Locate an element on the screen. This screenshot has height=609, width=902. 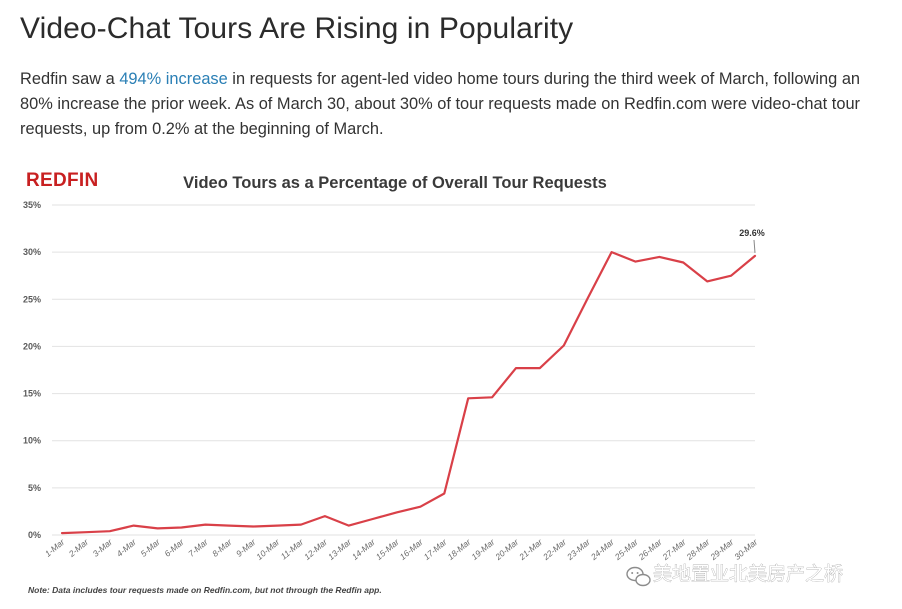
x-tick-label: 23-Mar is located at coordinates (578, 549).